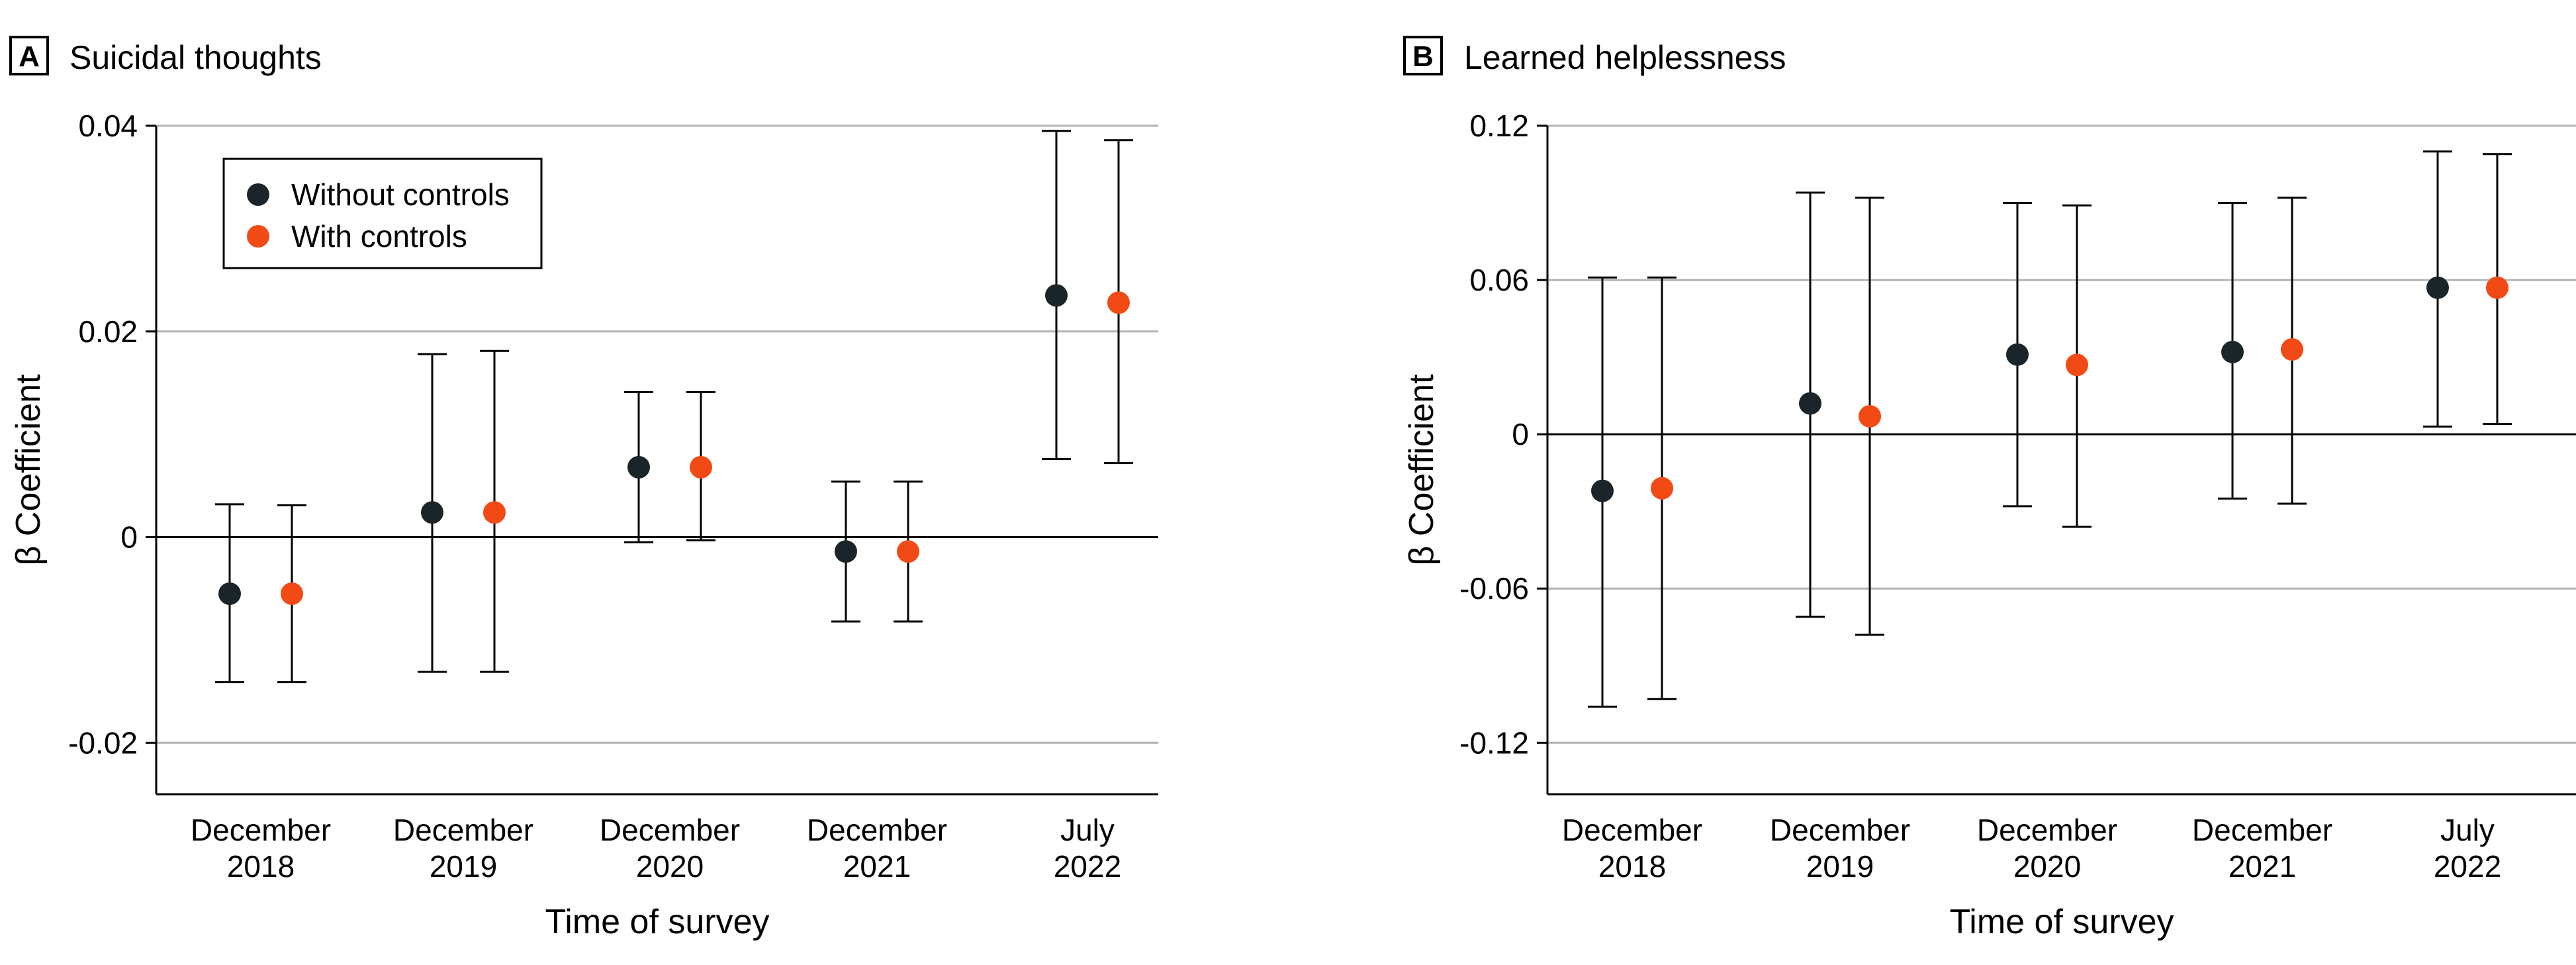 The image size is (2576, 965). What do you see at coordinates (1499, 280) in the screenshot?
I see `y-tick-label: 0.06` at bounding box center [1499, 280].